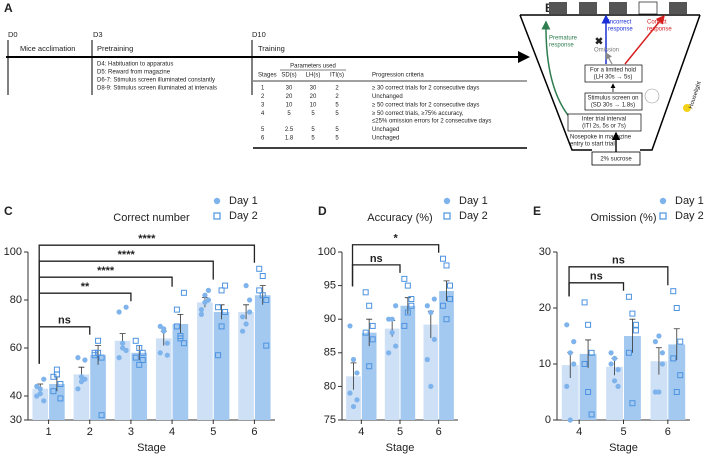 This screenshot has height=458, width=708. I want to click on x-tick-label: 5, so click(400, 432).